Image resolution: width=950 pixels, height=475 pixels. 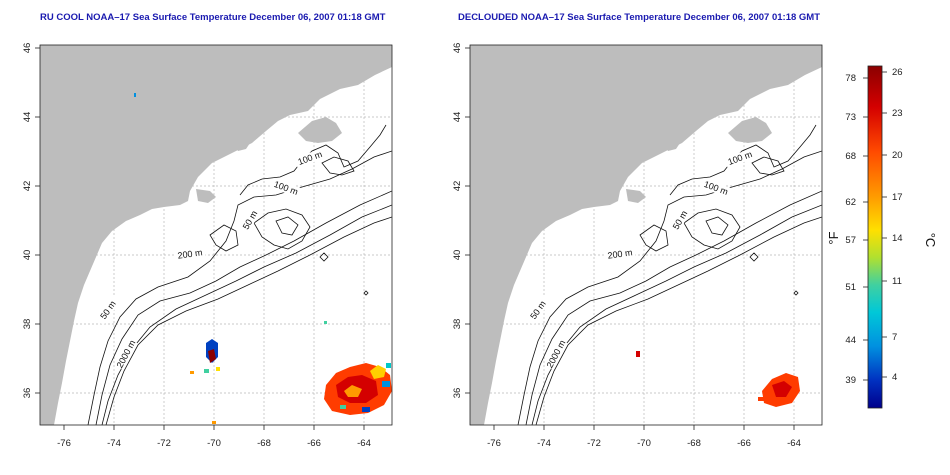 What do you see at coordinates (850, 202) in the screenshot?
I see `colorbar-fahrenheit-tick: 62` at bounding box center [850, 202].